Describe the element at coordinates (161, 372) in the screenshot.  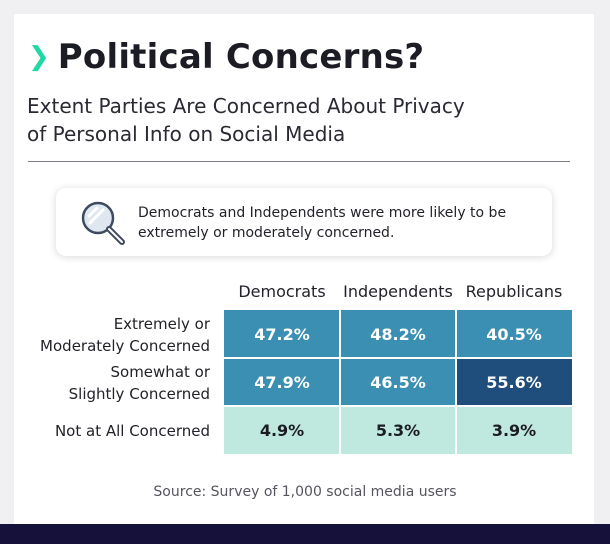
I see `row-label: Somewhat or` at that location.